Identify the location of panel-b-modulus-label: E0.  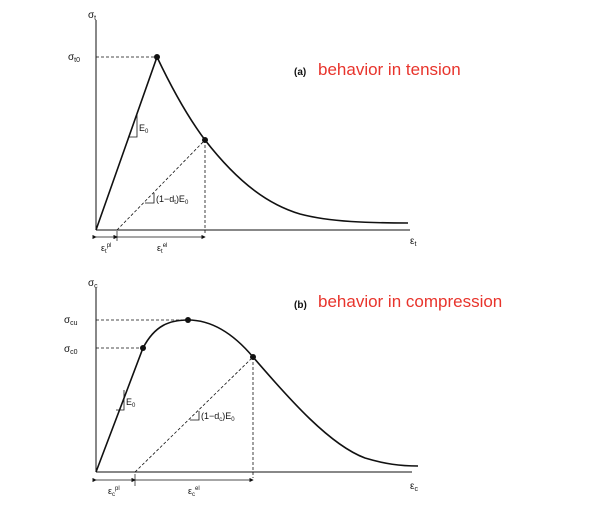
(131, 403).